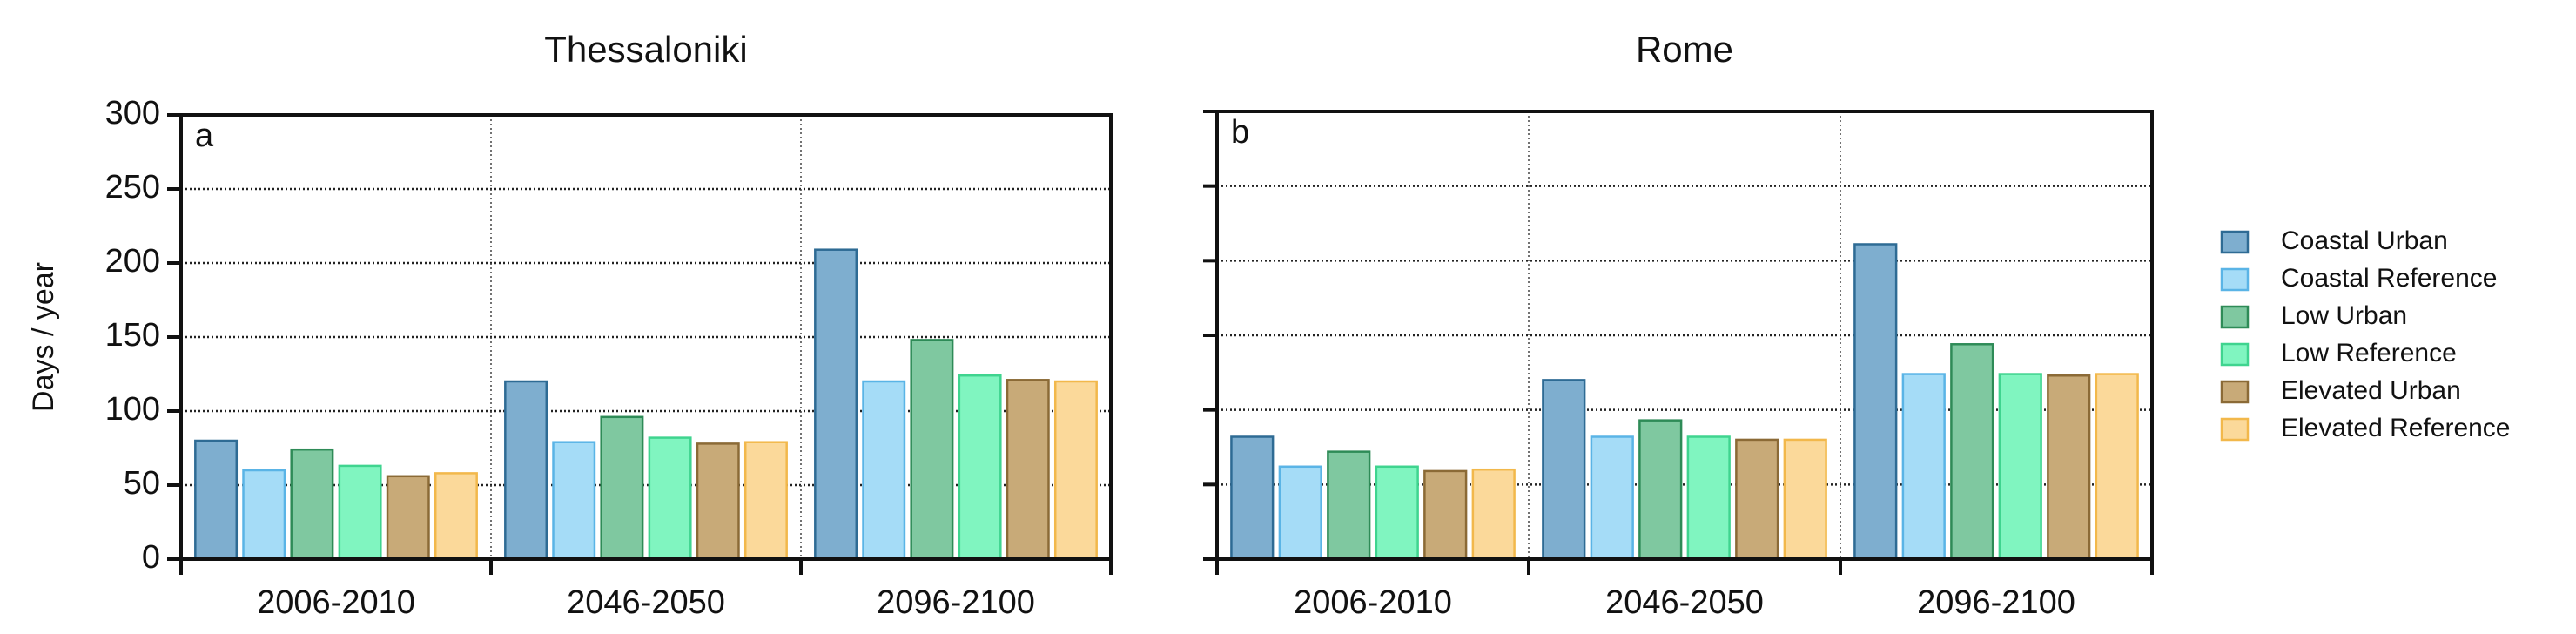 The width and height of the screenshot is (2576, 634). I want to click on legend-label: Coastal Urban, so click(2364, 240).